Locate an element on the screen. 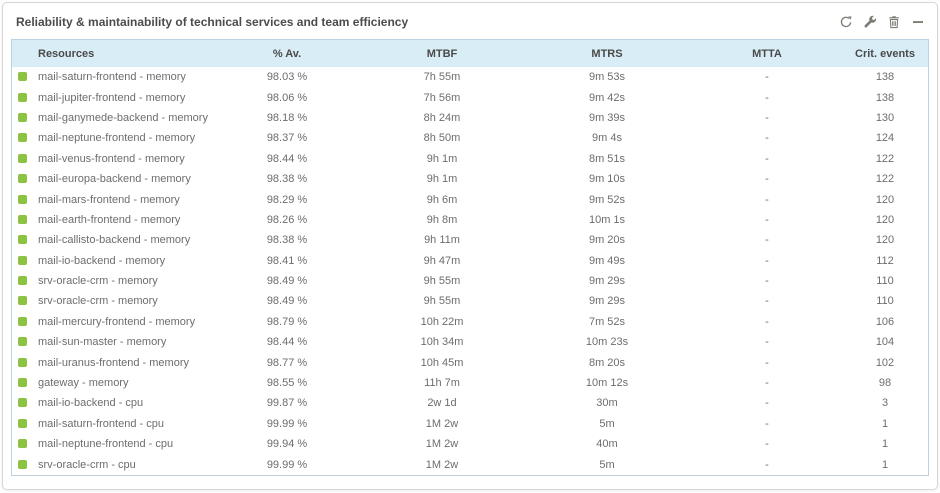 The image size is (940, 493). column-header-resources: Resources is located at coordinates (112, 53).